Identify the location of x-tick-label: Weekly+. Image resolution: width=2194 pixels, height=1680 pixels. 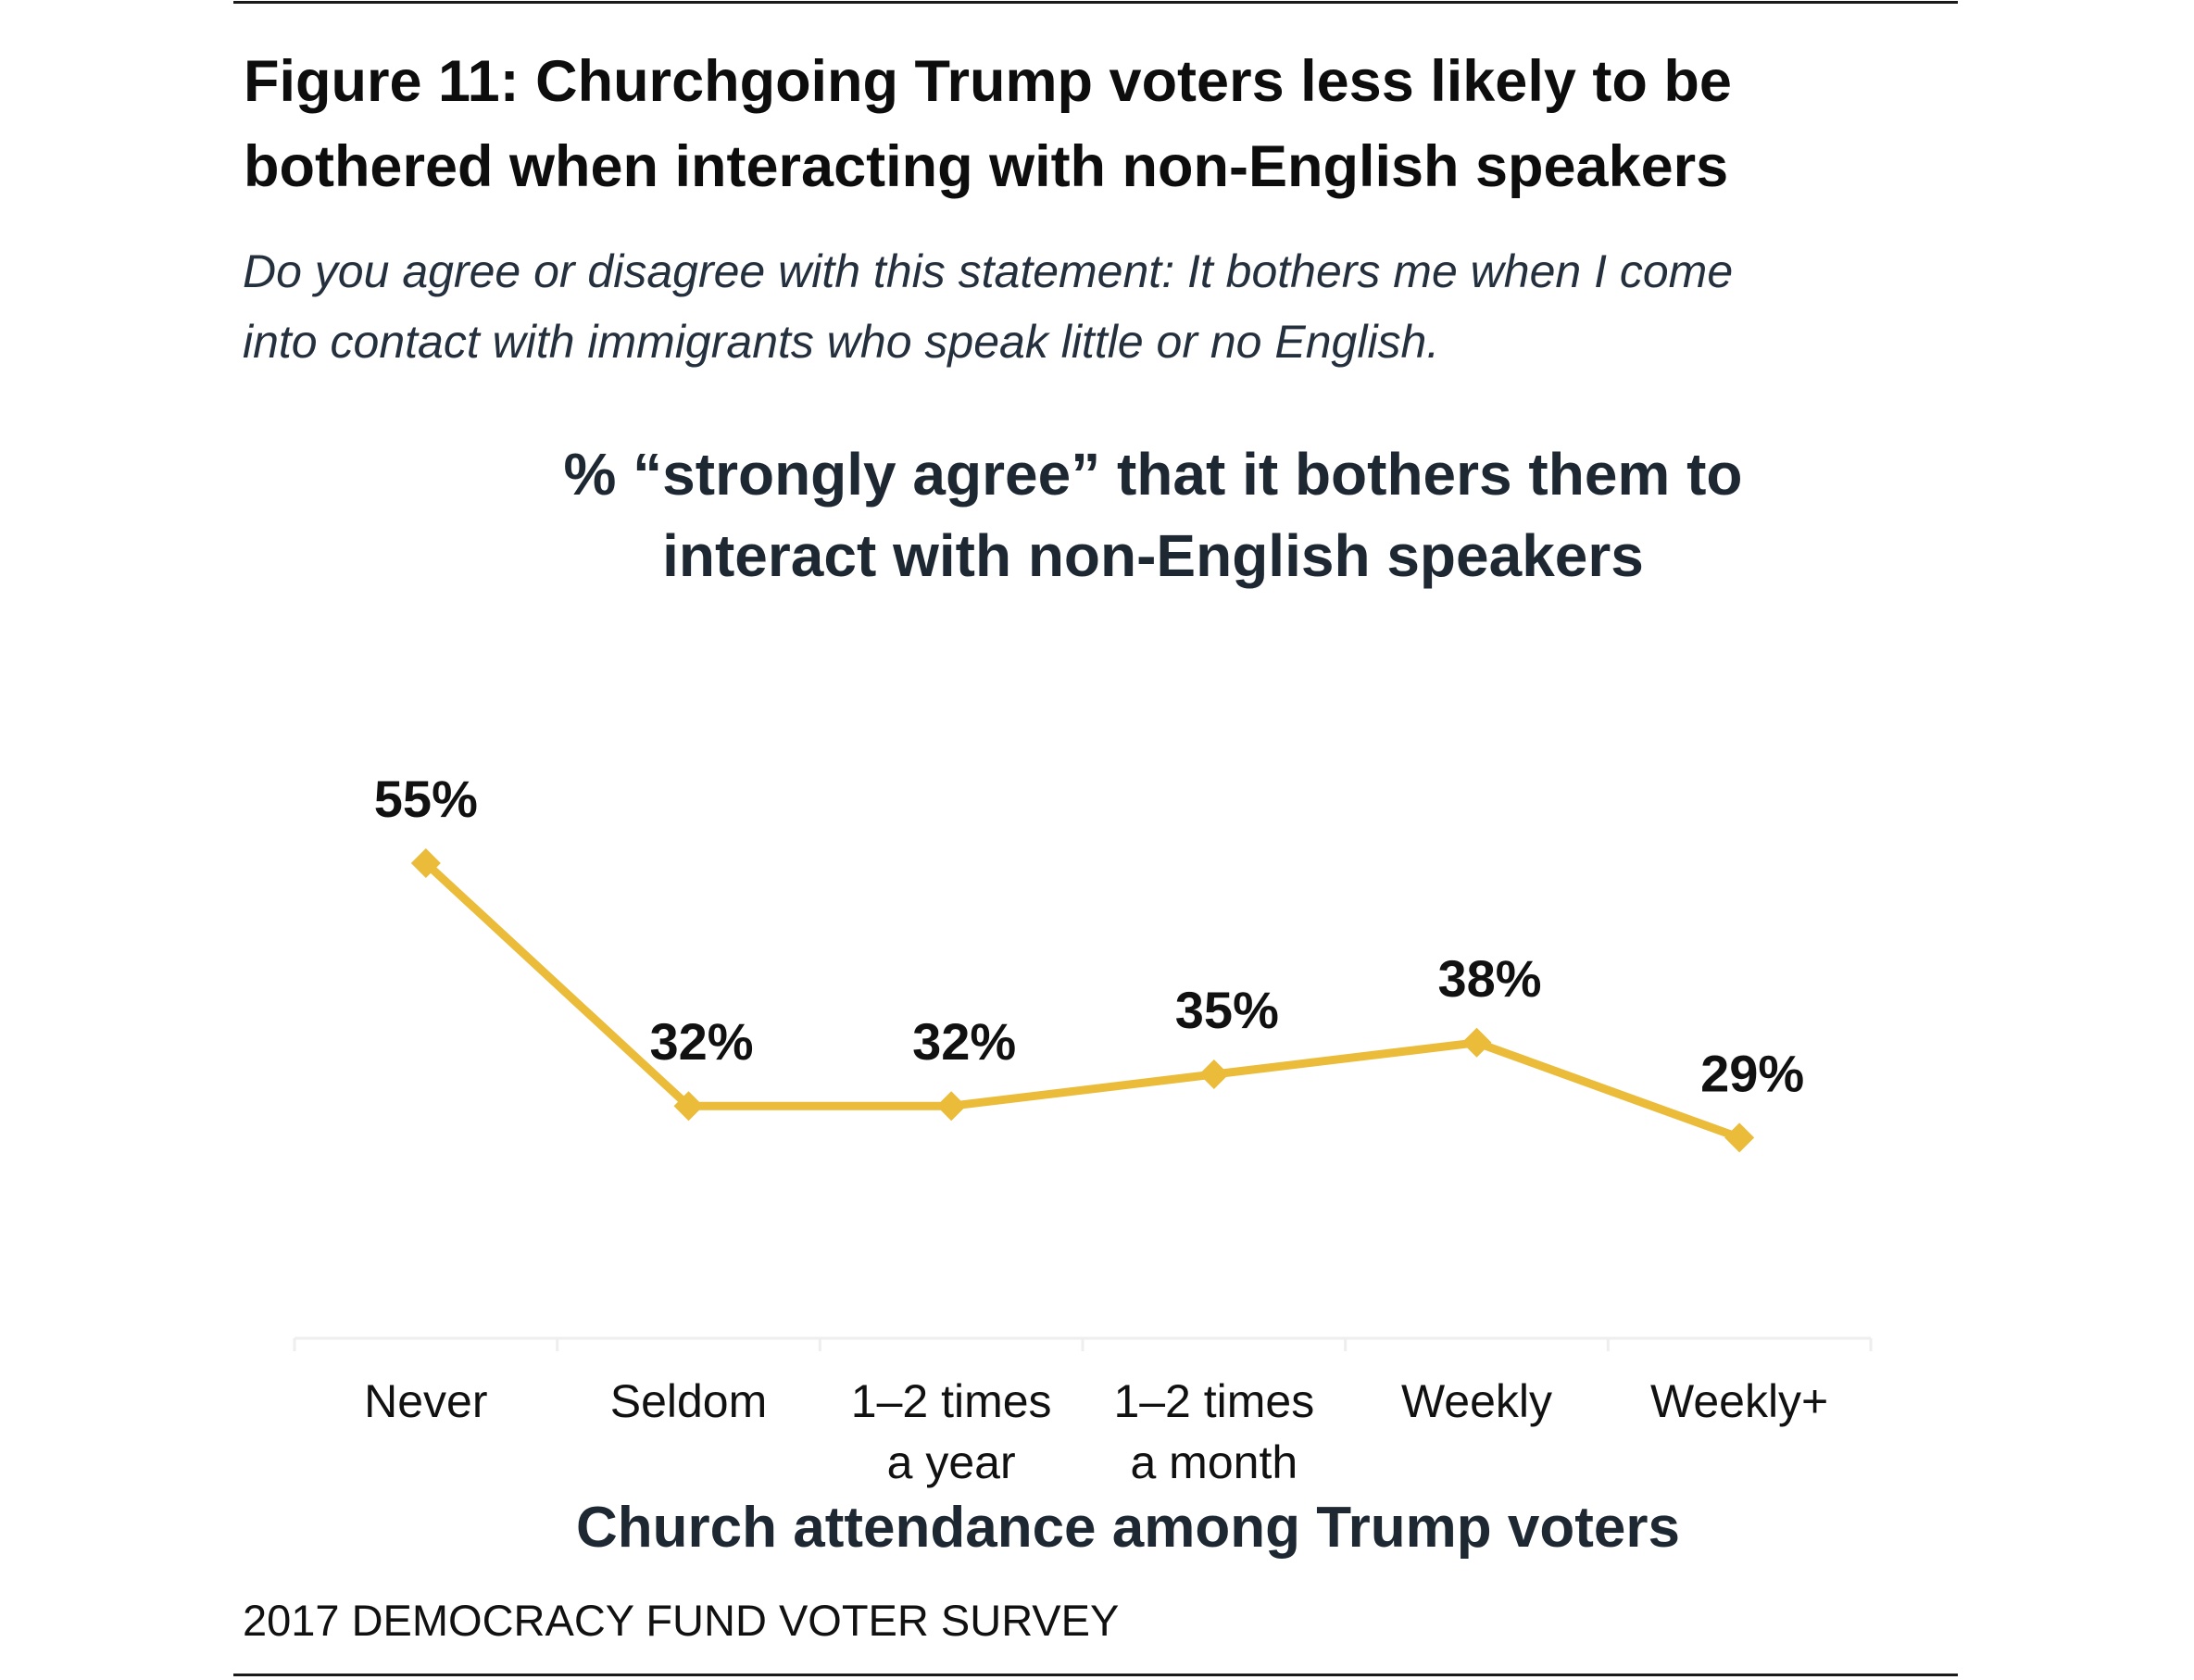
(1739, 1401).